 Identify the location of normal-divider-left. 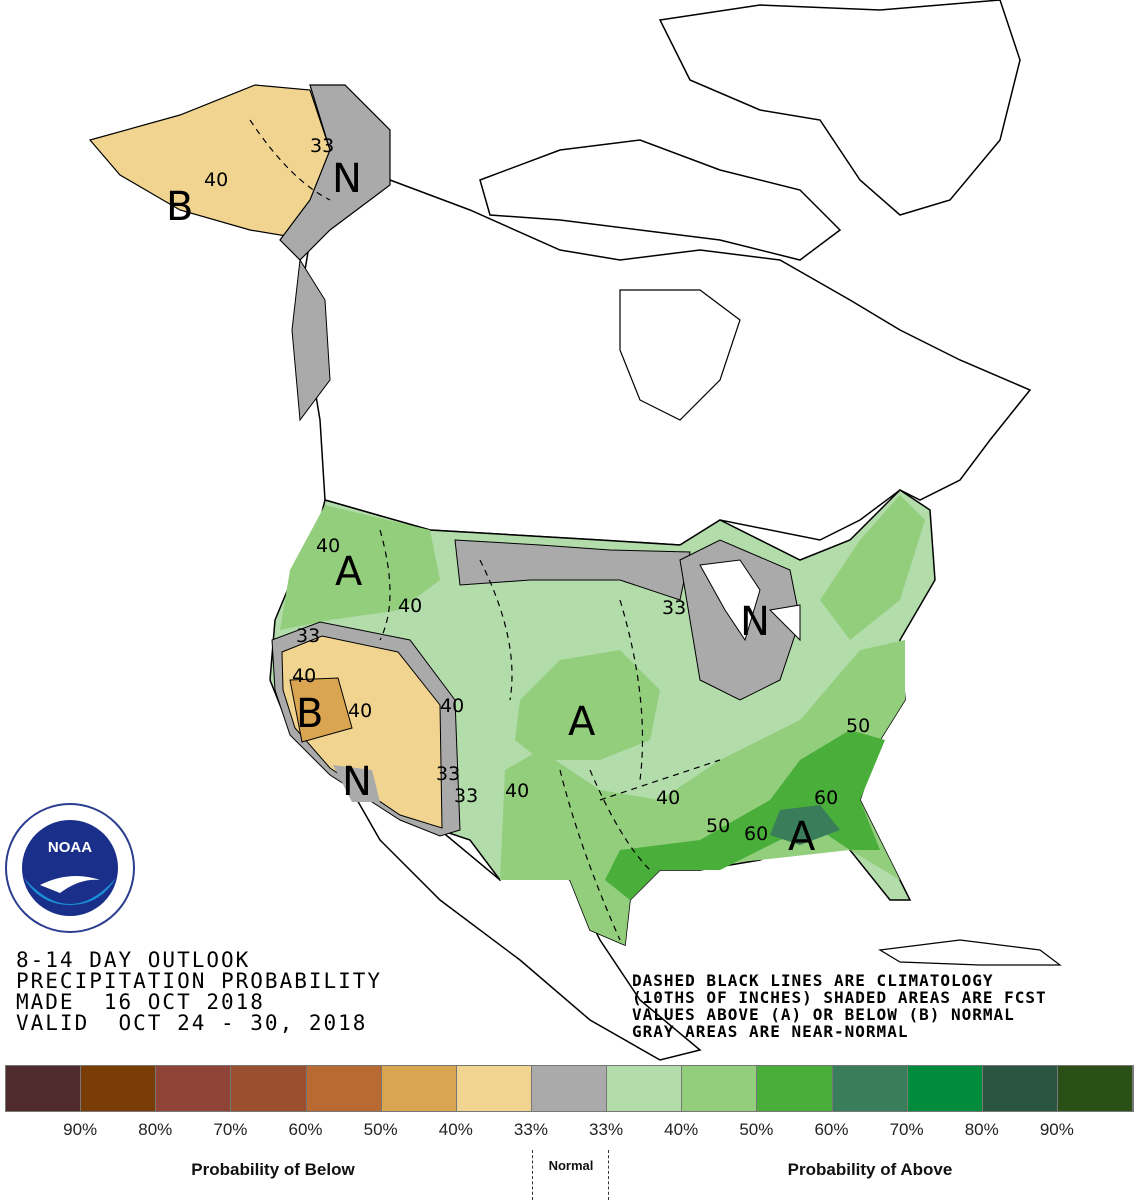
(532, 1175).